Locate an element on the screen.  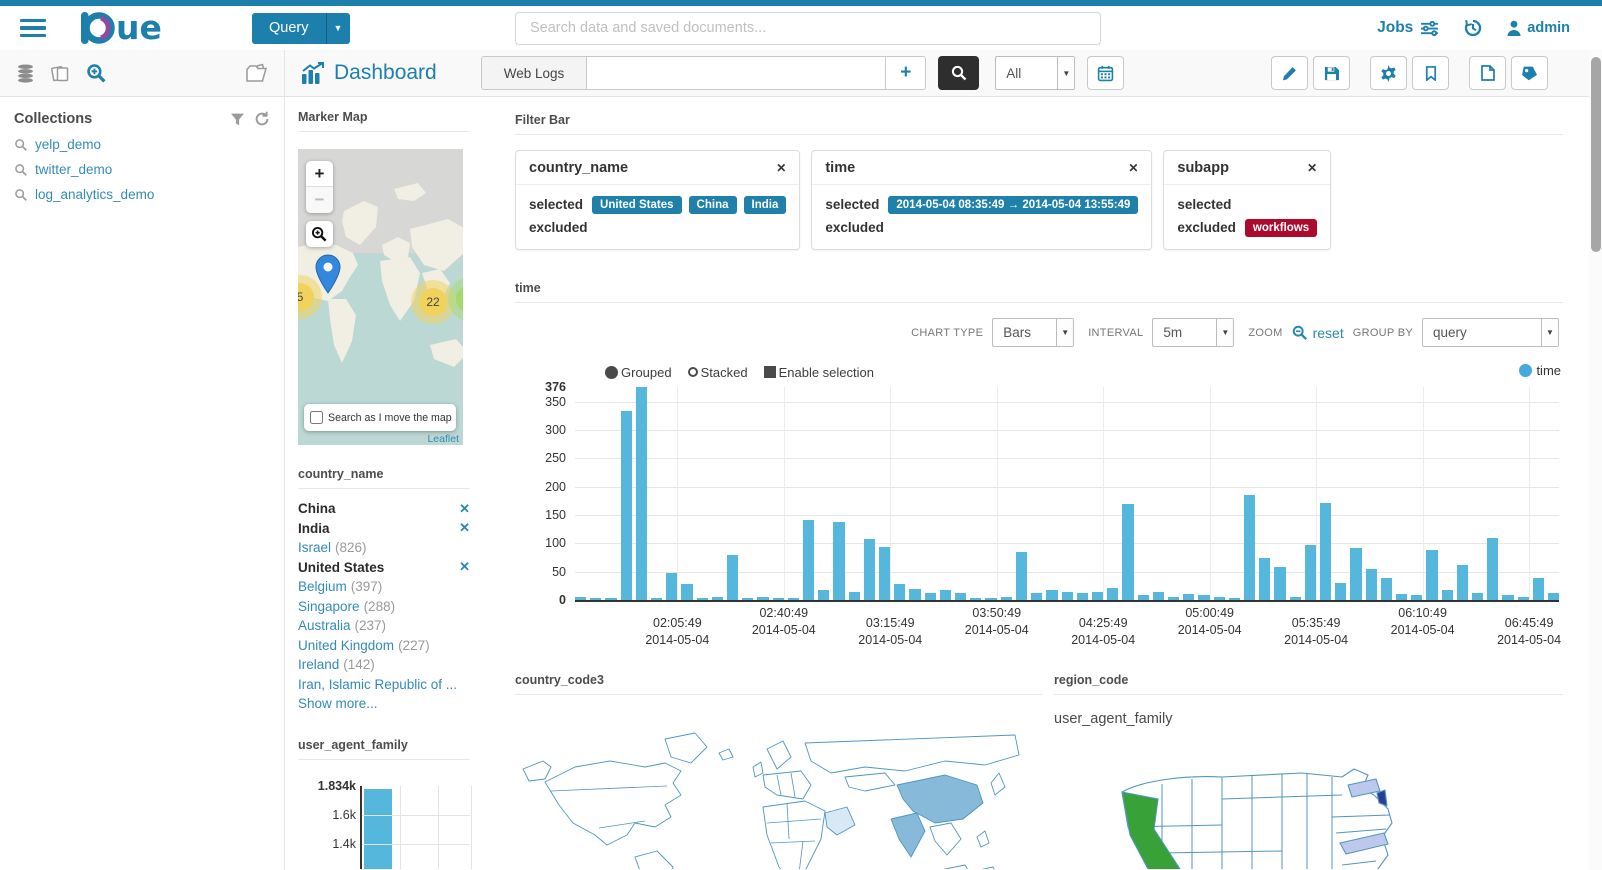
jobs-link: Jobs is located at coordinates (1408, 28).